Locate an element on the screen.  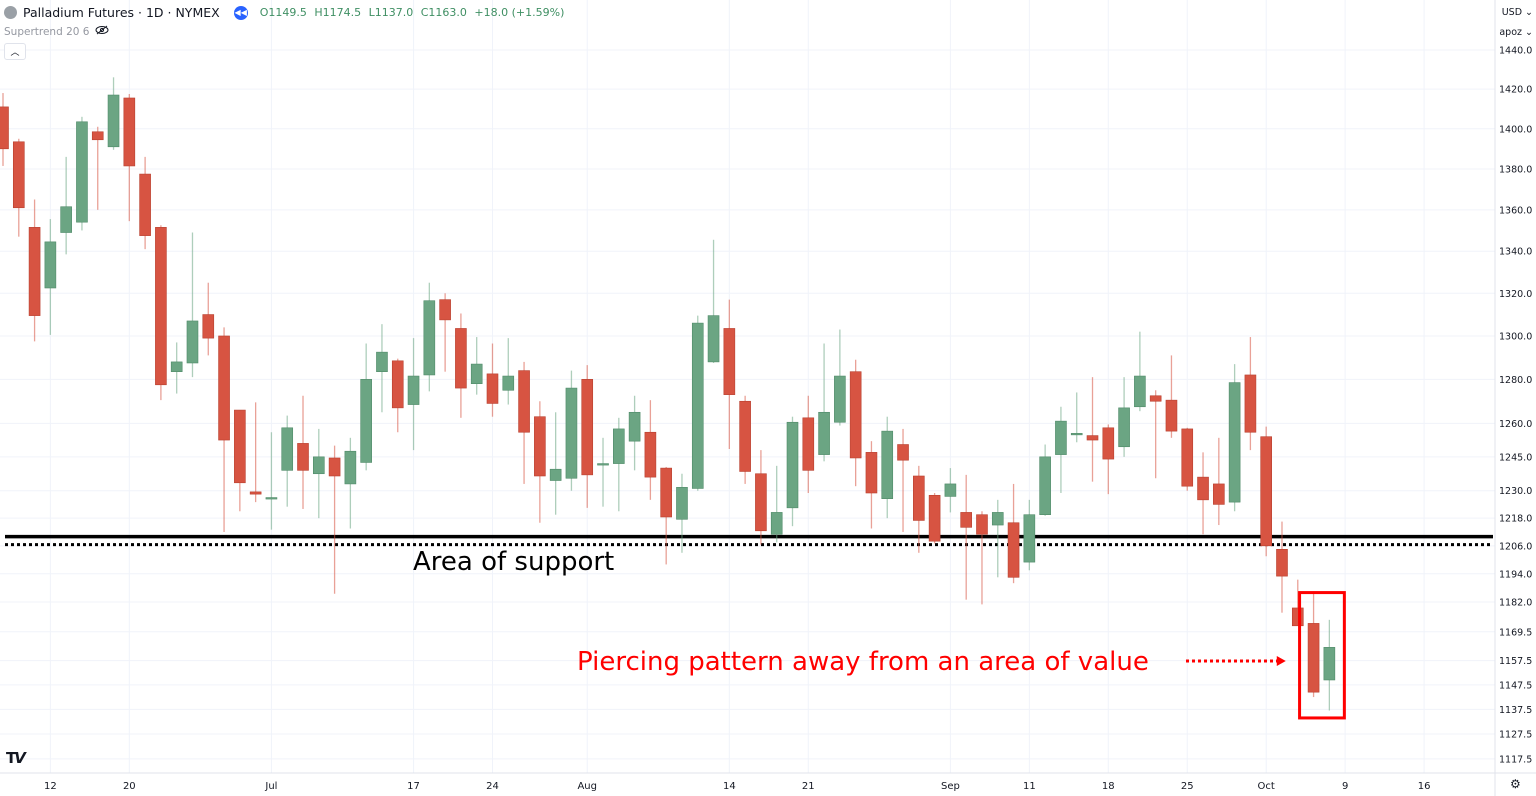
currency-button: USD ⌄ is located at coordinates (1517, 12).